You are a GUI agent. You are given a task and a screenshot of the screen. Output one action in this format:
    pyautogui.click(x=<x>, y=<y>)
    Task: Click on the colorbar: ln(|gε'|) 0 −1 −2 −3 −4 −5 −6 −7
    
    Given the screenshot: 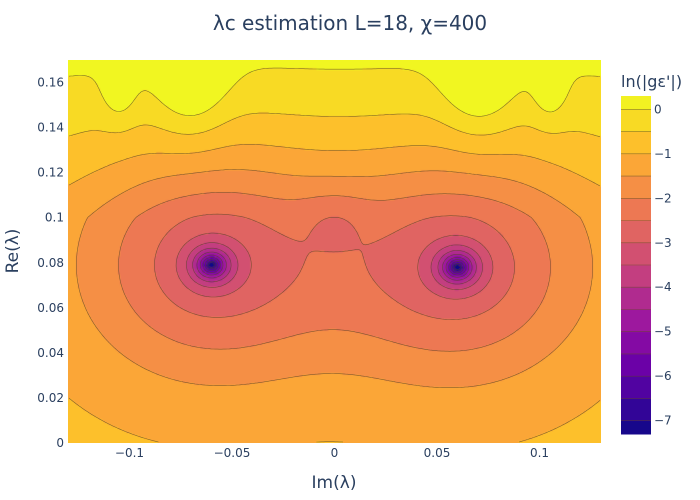 What is the action you would take?
    pyautogui.click(x=651, y=253)
    